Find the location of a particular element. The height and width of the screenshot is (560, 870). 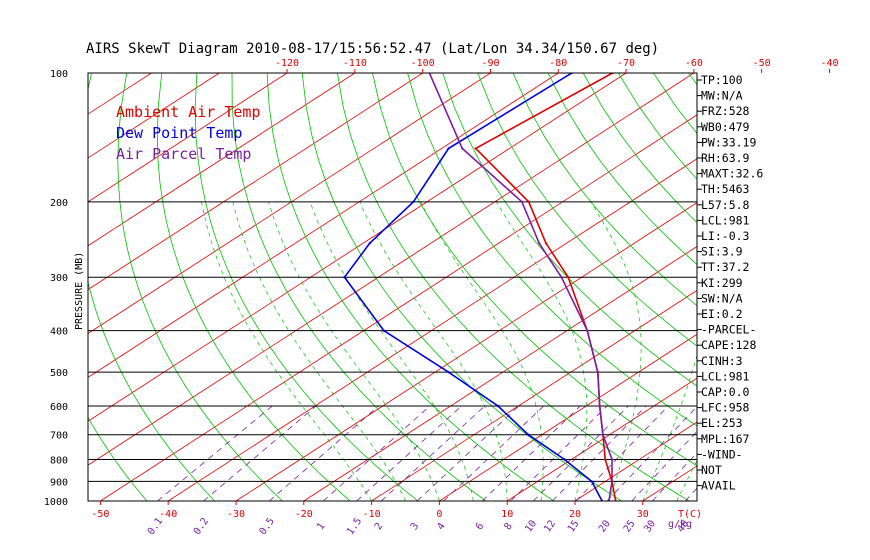

top-temp-tick-label: -70 is located at coordinates (626, 63).